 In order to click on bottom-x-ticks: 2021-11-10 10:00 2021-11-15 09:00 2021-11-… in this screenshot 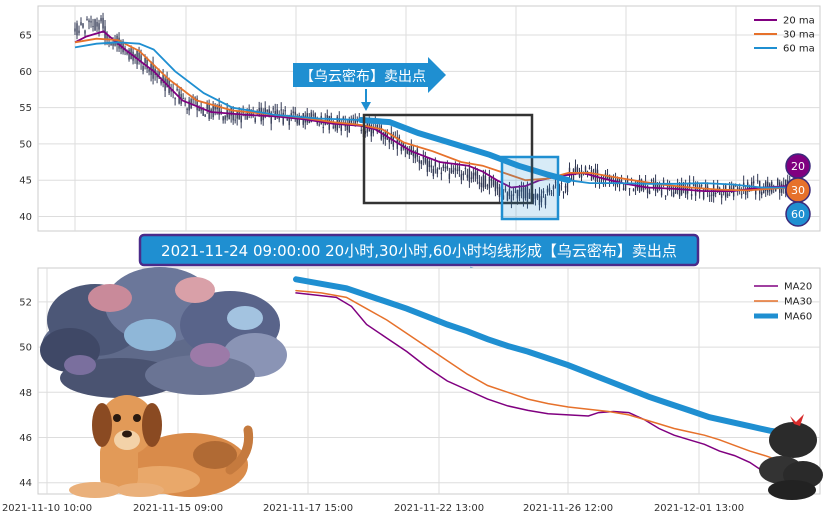, I will do `click(373, 508)`.